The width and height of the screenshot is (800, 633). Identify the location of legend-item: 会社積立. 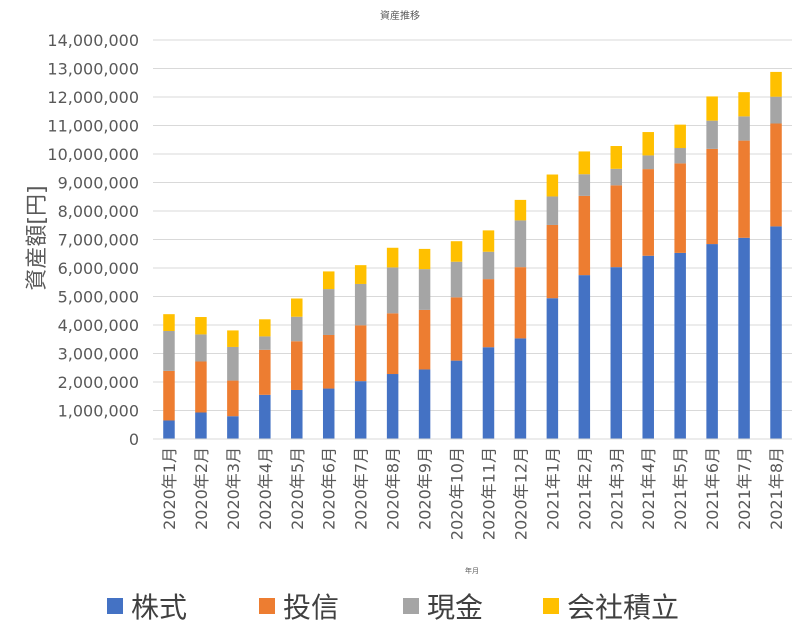
(611, 607).